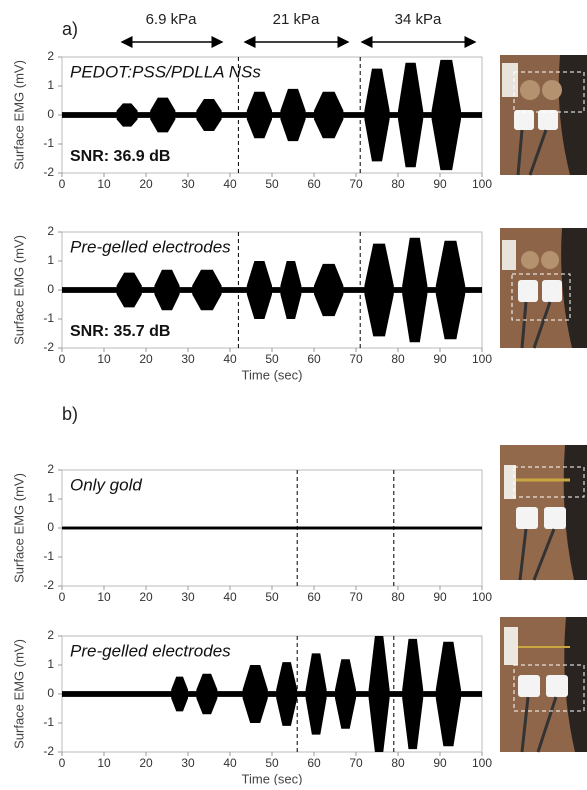 This screenshot has height=790, width=587. I want to click on panel-label: b), so click(70, 414).